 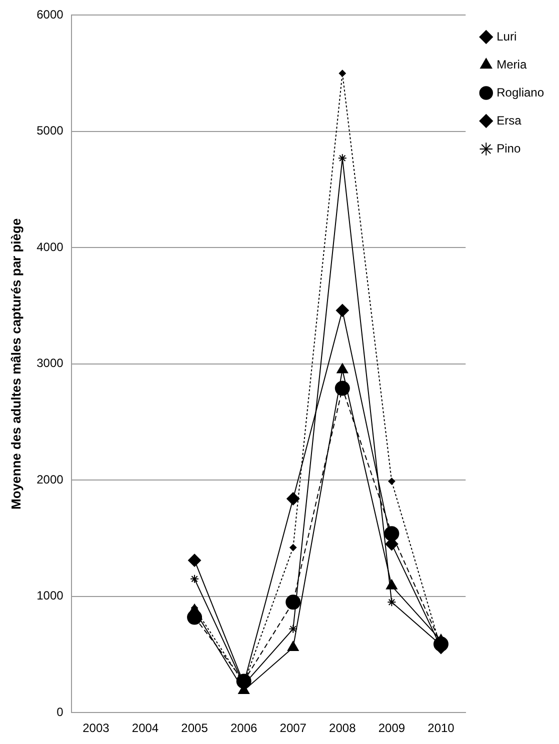 I want to click on legend-label: Meria, so click(x=511, y=64).